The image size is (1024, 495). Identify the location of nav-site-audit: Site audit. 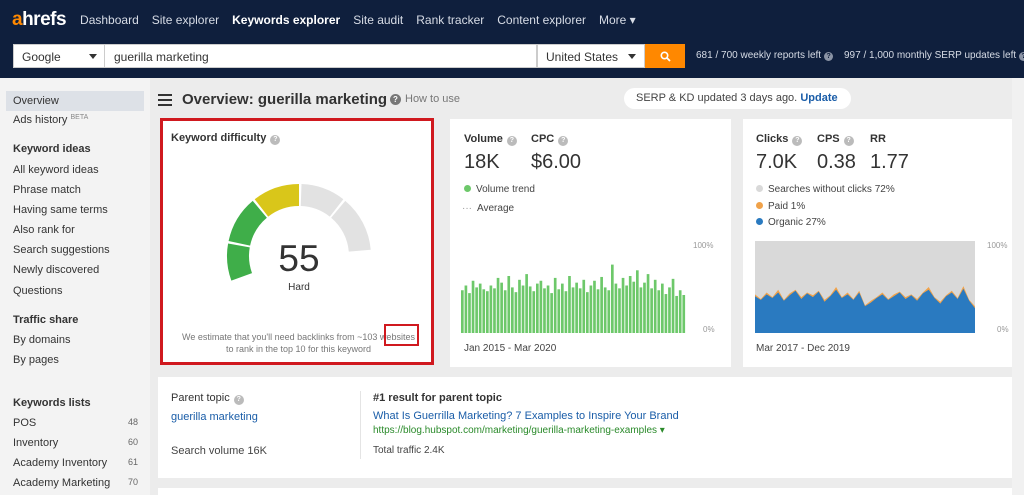
(378, 20).